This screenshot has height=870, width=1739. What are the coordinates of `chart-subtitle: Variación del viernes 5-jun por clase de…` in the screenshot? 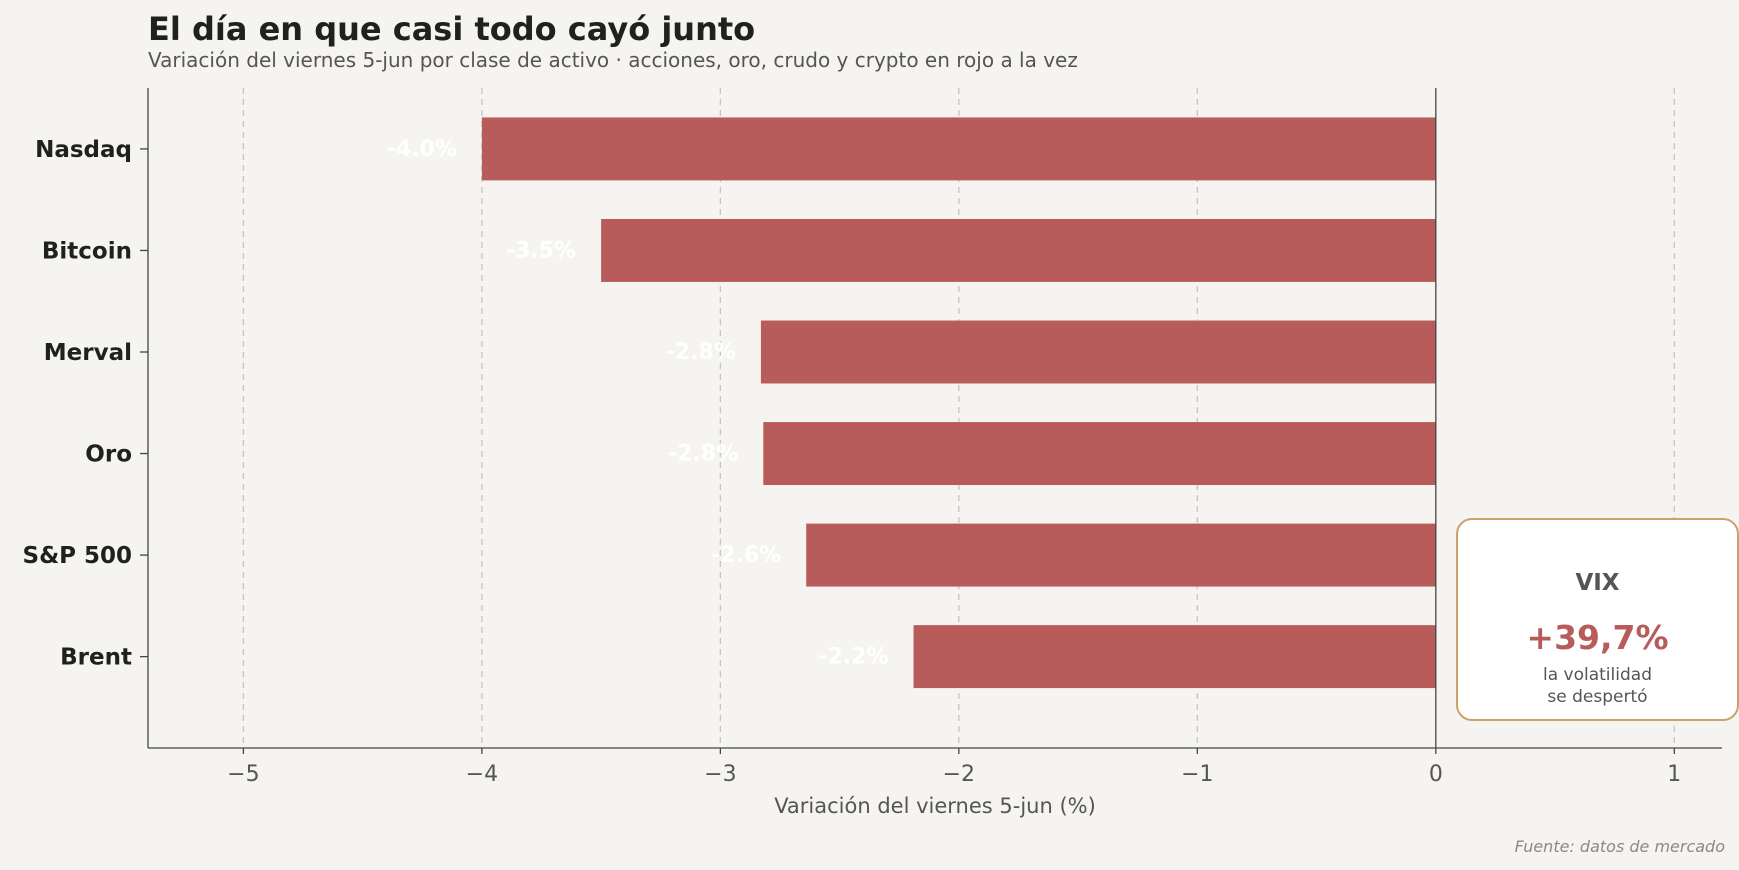 It's located at (613, 60).